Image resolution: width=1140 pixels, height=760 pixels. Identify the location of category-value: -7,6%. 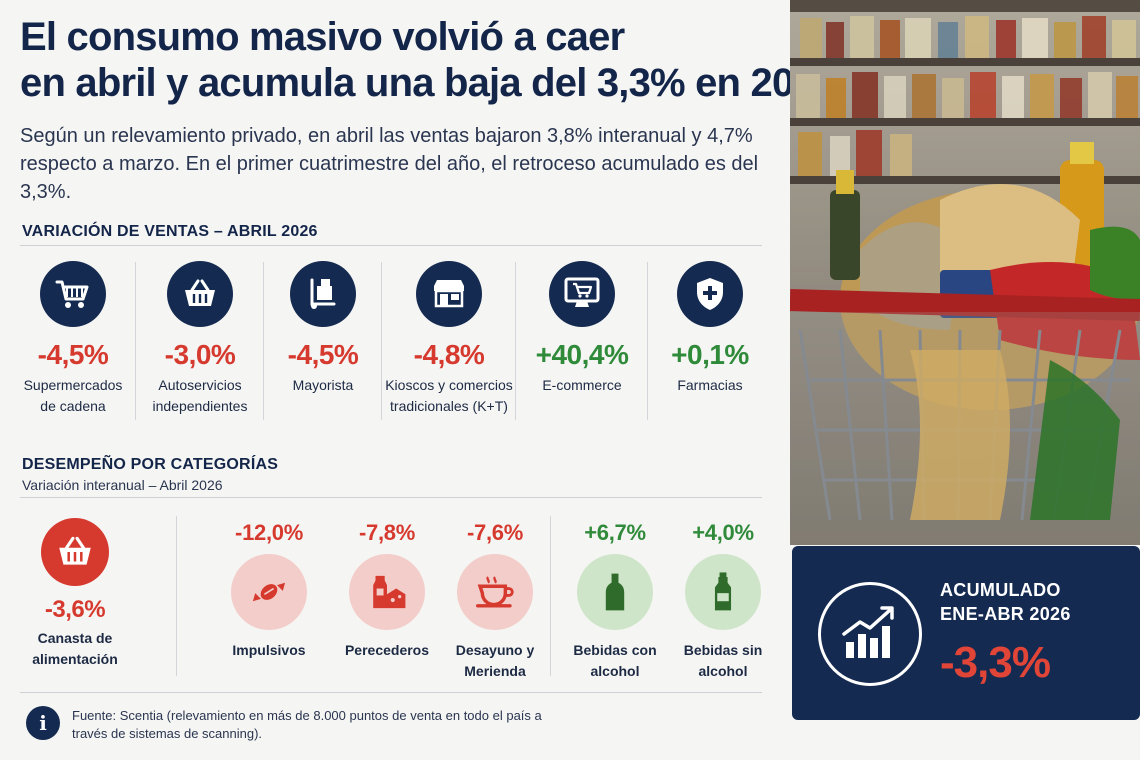
(495, 532).